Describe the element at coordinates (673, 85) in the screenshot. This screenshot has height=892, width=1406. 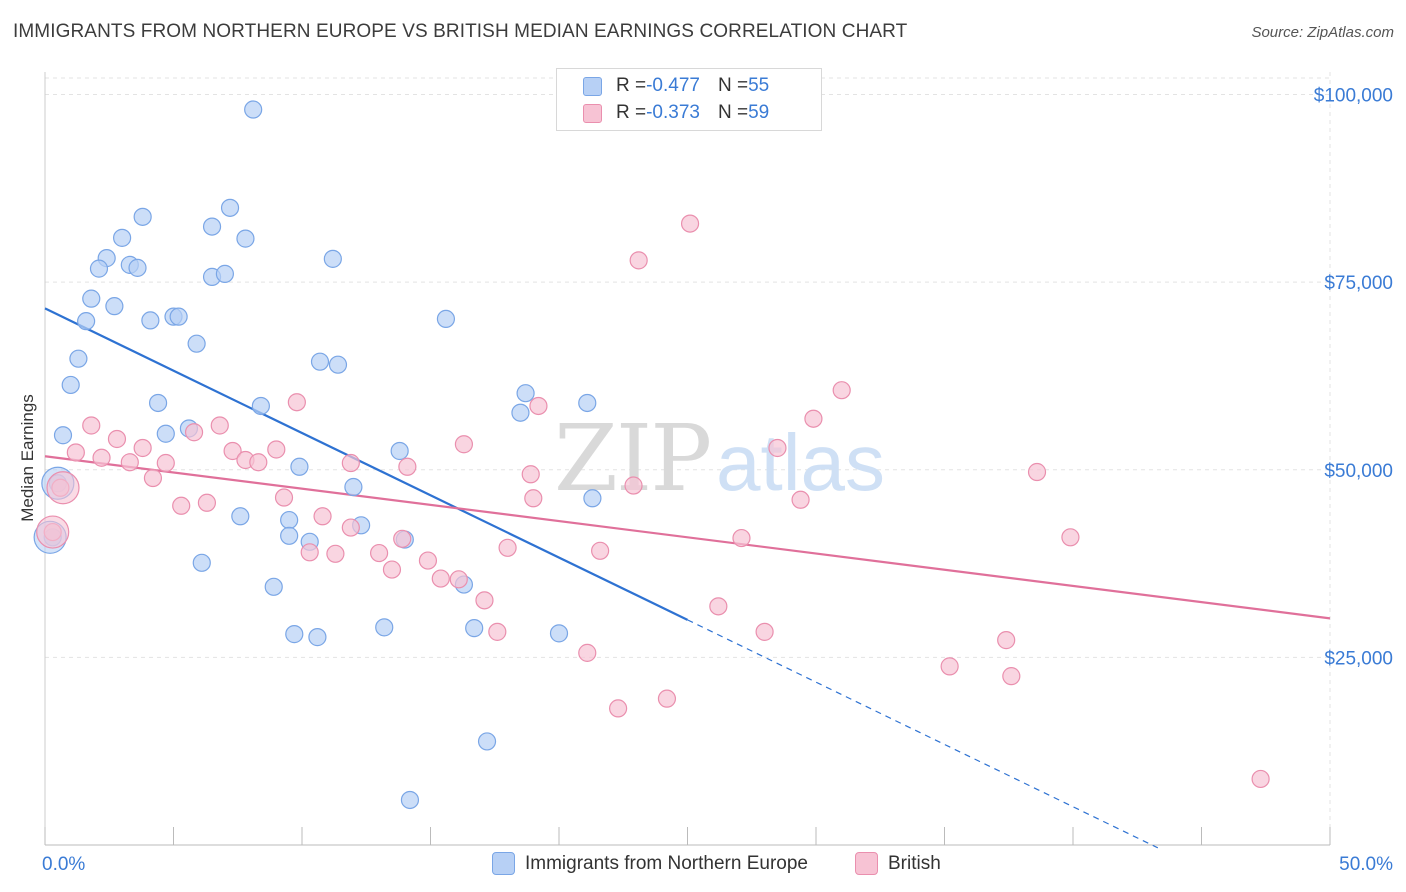
I see `legend-r-value: -0.477` at that location.